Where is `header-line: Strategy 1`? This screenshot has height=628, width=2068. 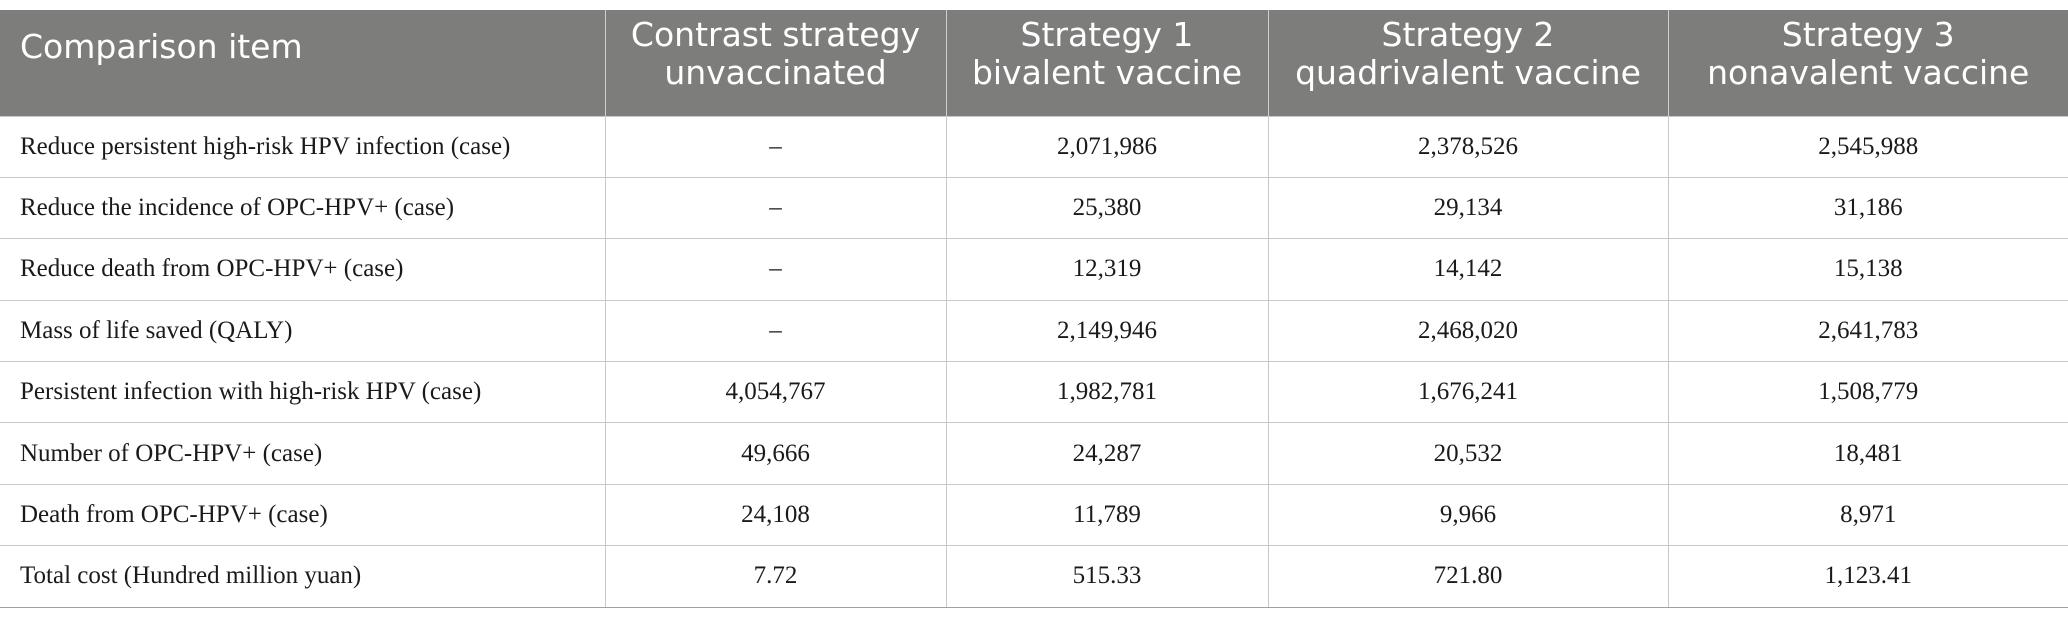 header-line: Strategy 1 is located at coordinates (1107, 34).